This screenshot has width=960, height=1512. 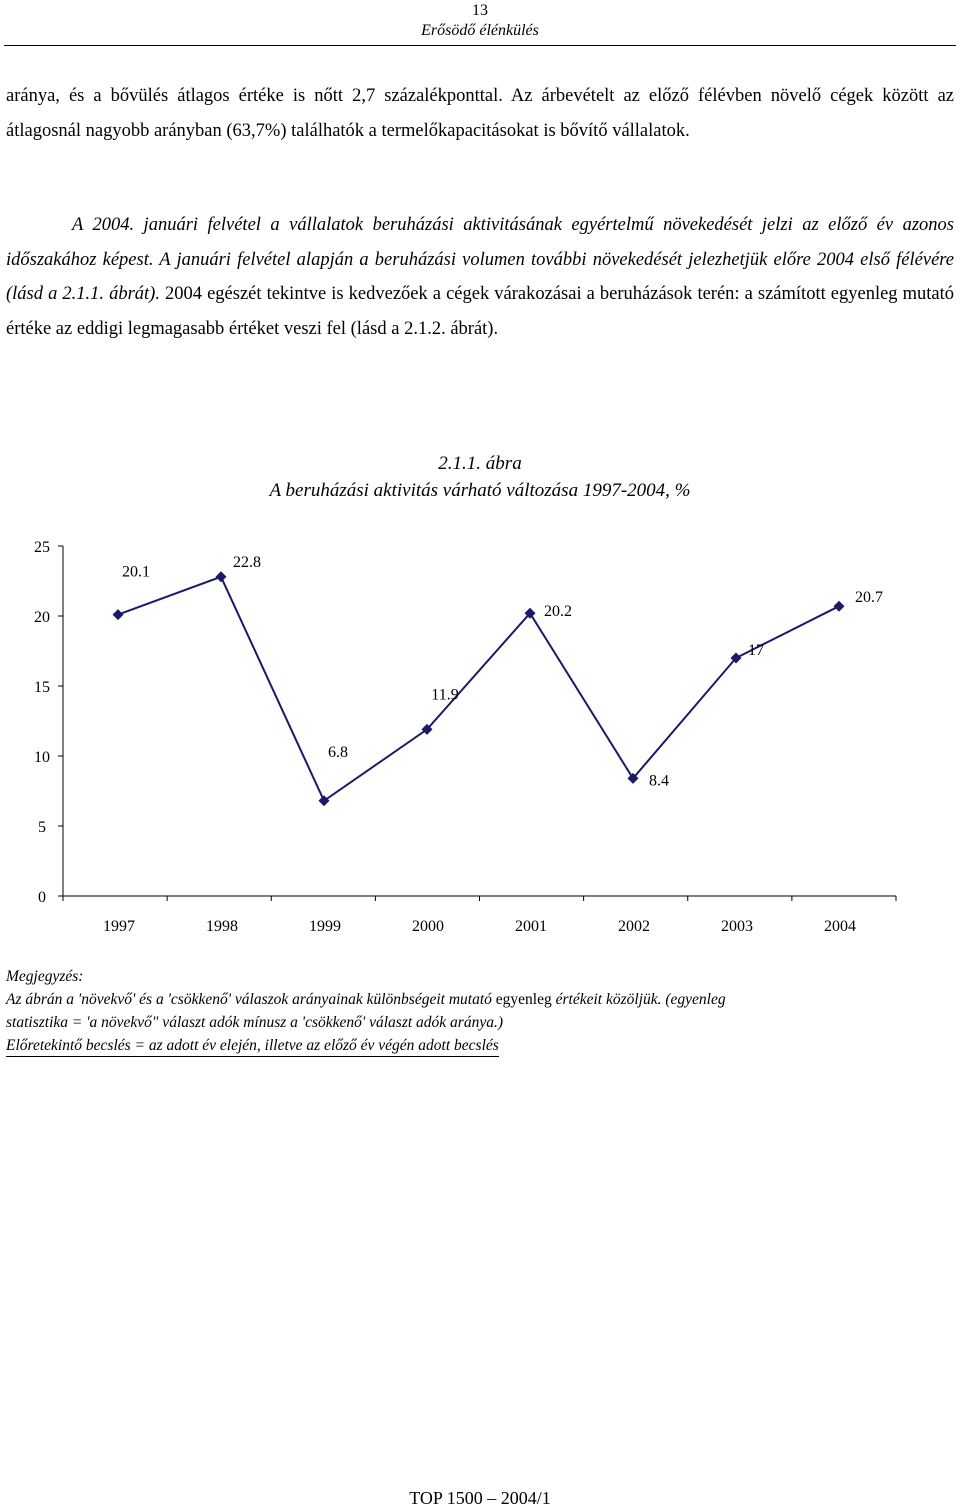 What do you see at coordinates (247, 562) in the screenshot?
I see `data-label: 22.8` at bounding box center [247, 562].